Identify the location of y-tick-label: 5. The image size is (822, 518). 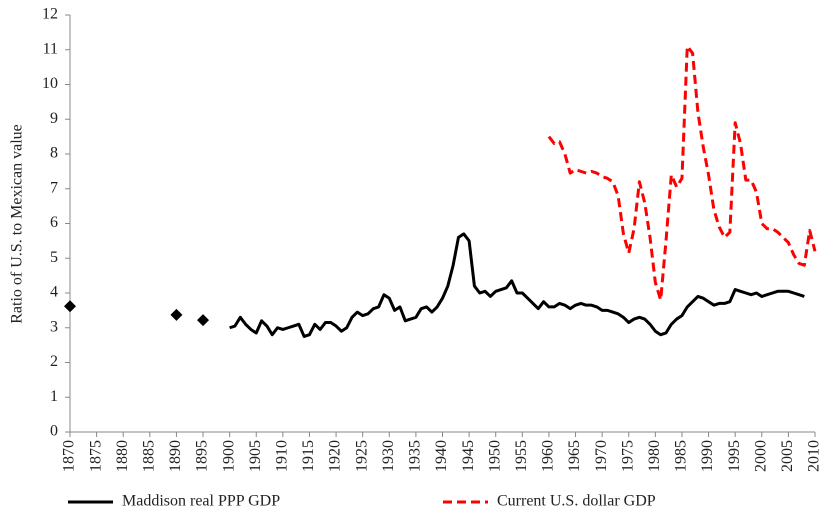
(54, 257).